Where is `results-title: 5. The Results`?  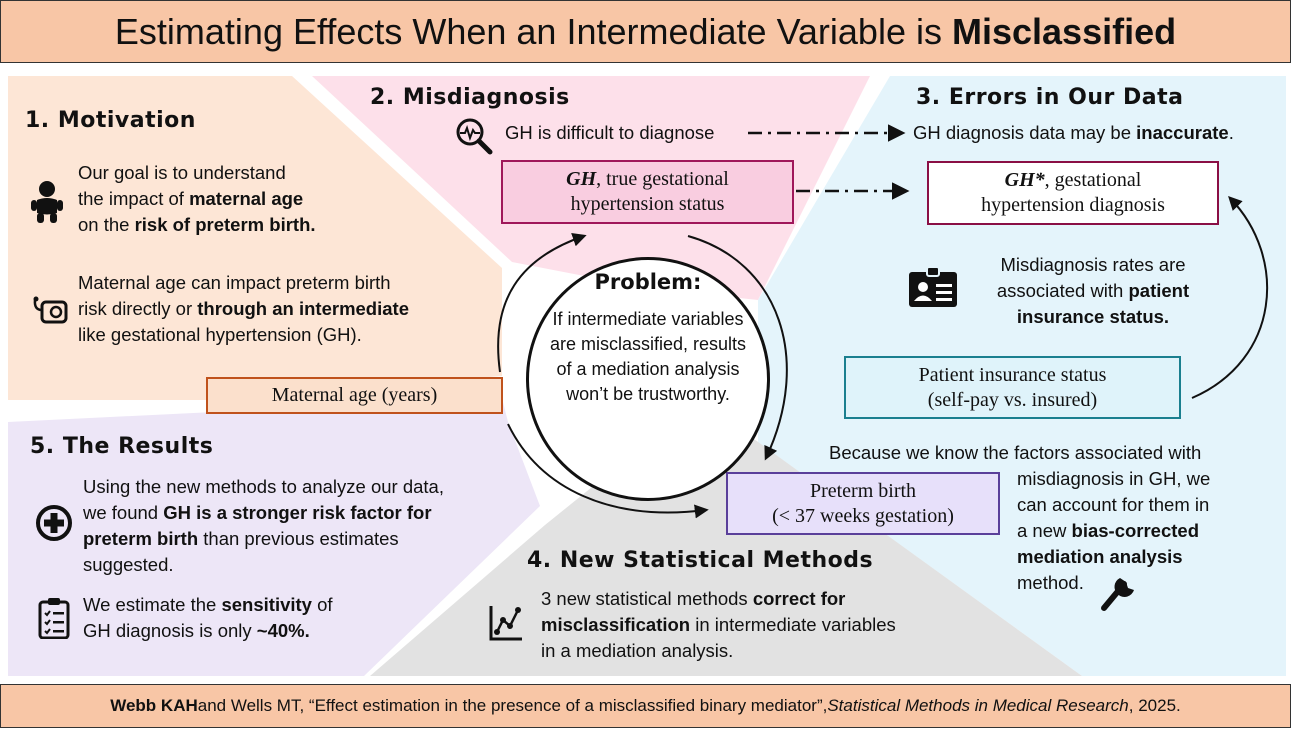 results-title: 5. The Results is located at coordinates (122, 446).